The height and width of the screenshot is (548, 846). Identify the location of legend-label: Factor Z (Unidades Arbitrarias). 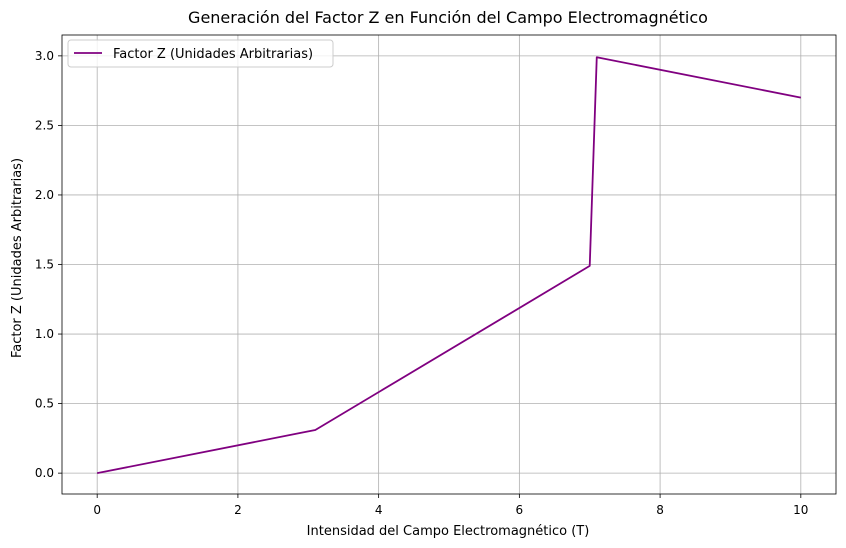
(213, 54).